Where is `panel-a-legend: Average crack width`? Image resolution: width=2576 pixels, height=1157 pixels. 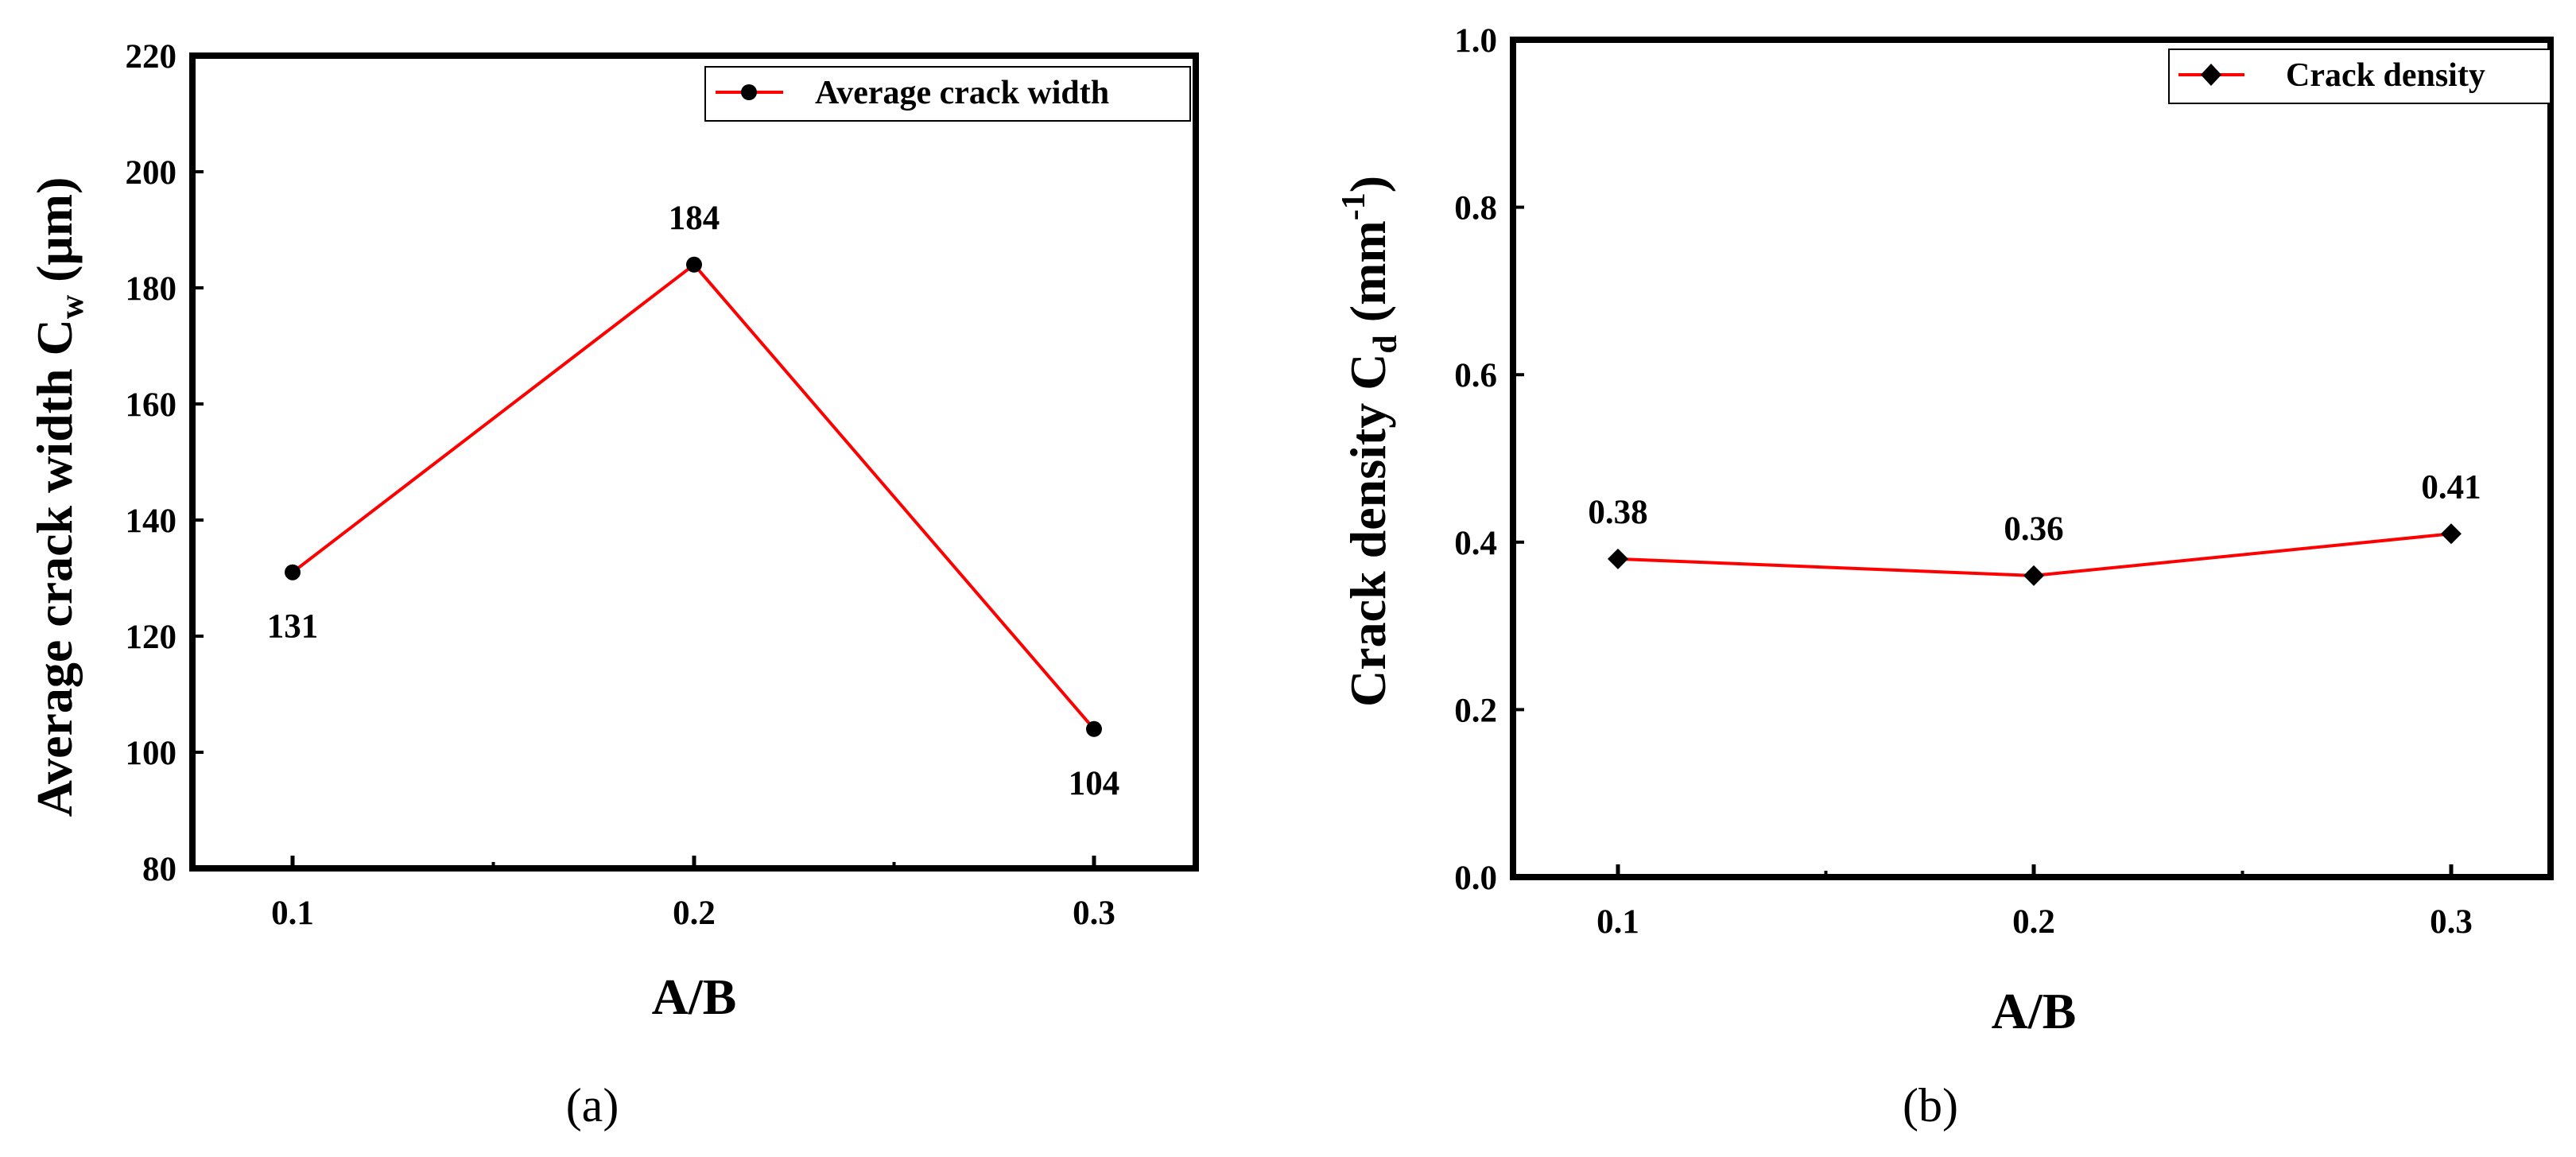
panel-a-legend: Average crack width is located at coordinates (948, 94).